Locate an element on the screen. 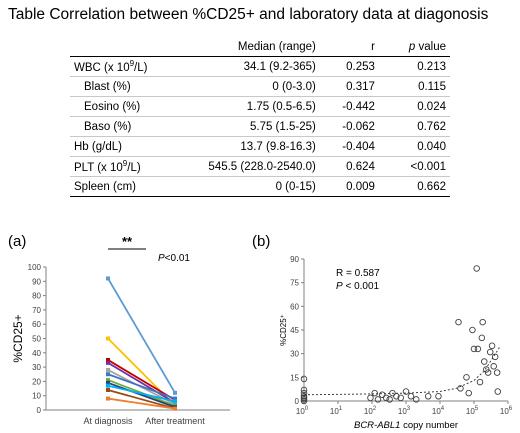  header-r: r is located at coordinates (349, 47).